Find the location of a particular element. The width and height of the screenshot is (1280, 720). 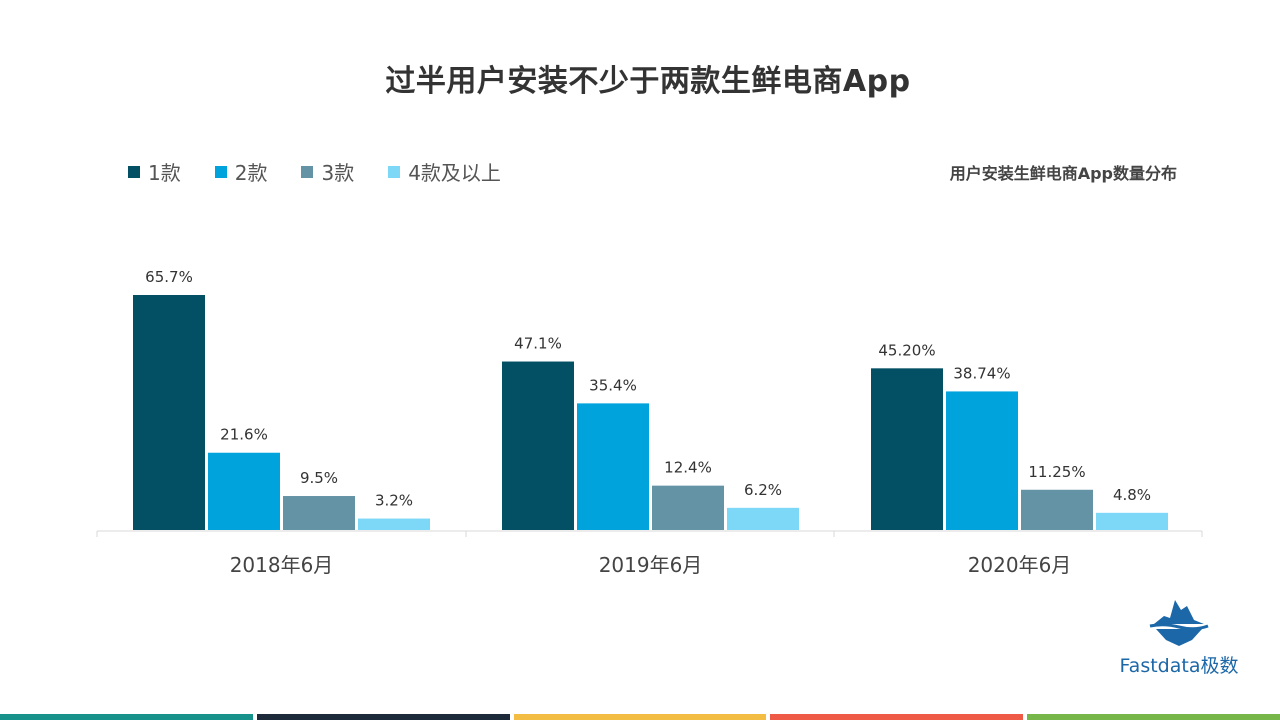

legend-item-4: 4款及以上 is located at coordinates (444, 171).